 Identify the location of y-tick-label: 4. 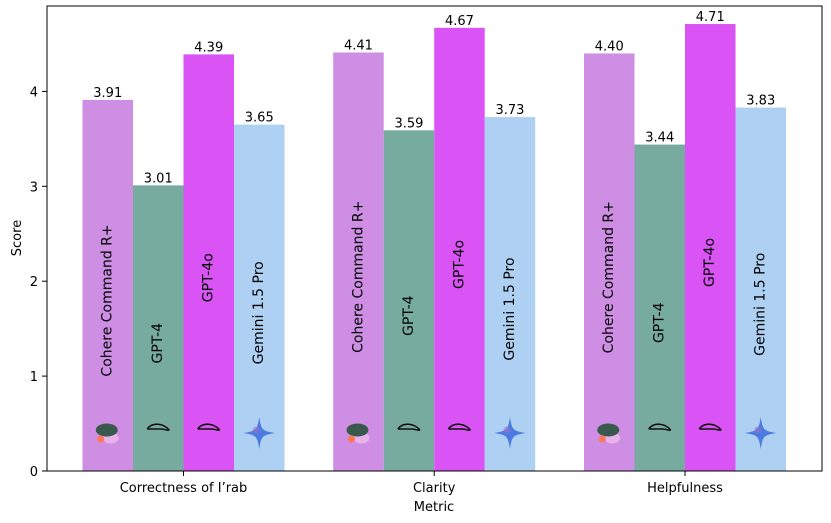
(34, 92).